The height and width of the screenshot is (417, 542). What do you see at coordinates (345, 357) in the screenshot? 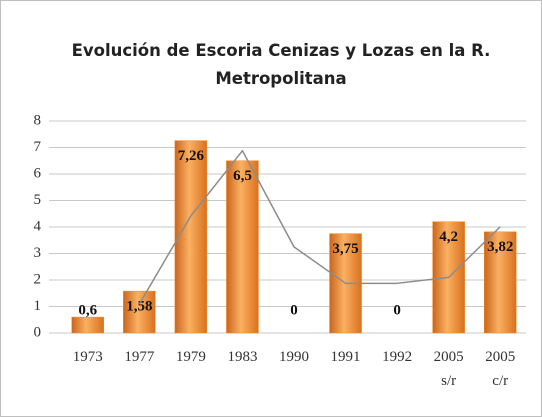
I see `x-tick-label: 1991` at bounding box center [345, 357].